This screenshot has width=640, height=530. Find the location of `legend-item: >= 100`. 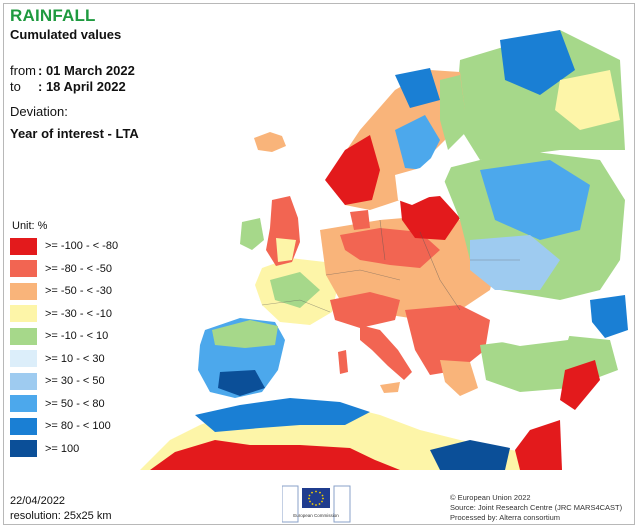

legend-item: >= 100 is located at coordinates (64, 449).